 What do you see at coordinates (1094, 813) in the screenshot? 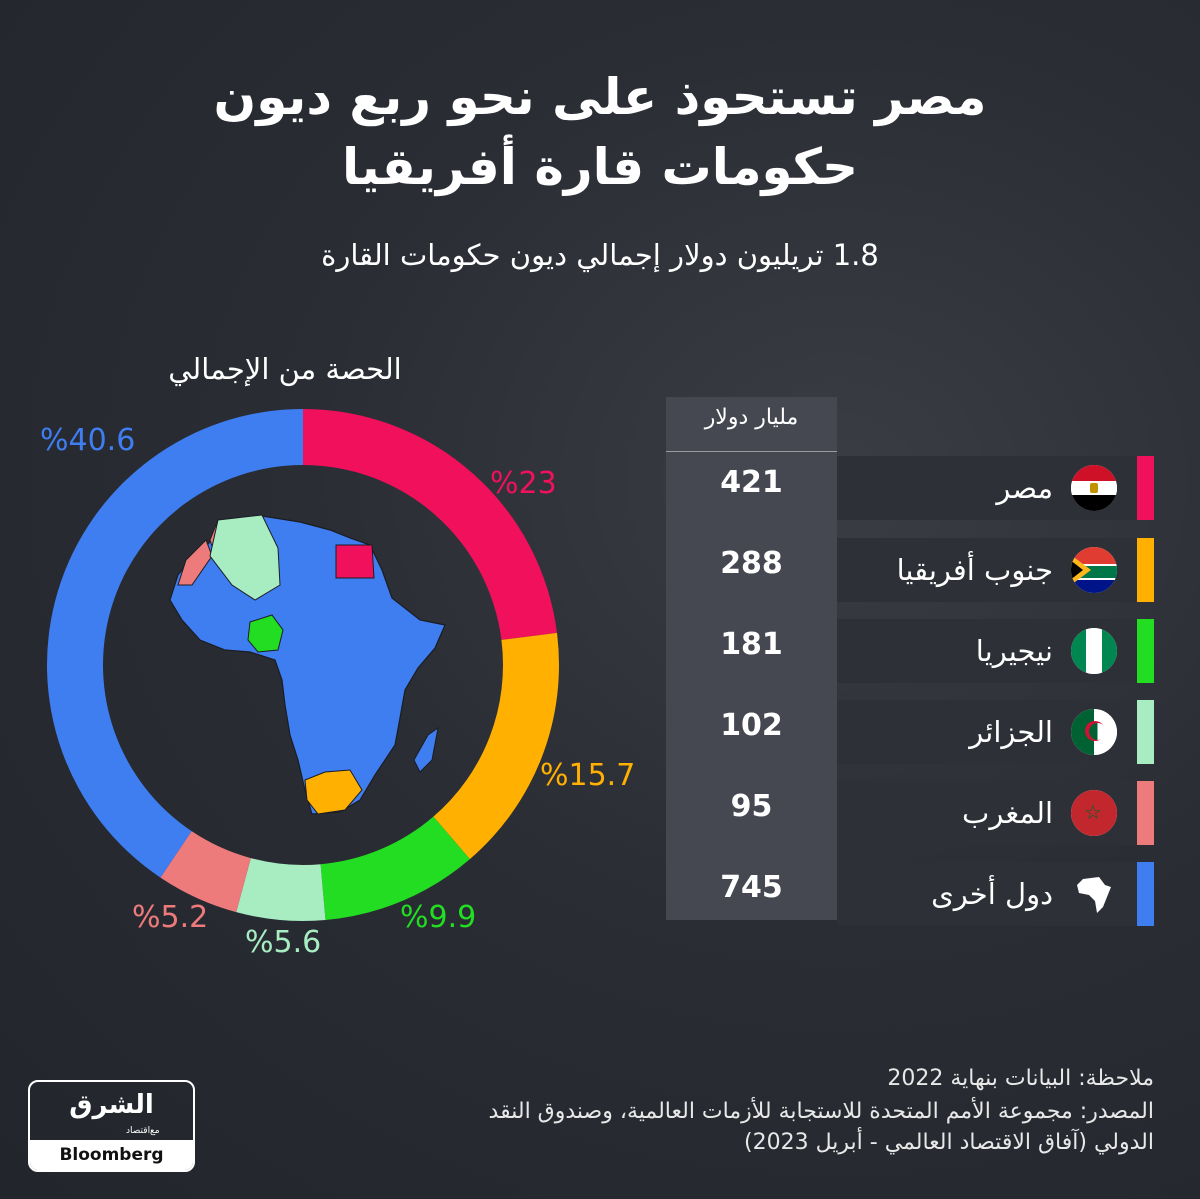
I see `morocco-flag-icon: ☆` at bounding box center [1094, 813].